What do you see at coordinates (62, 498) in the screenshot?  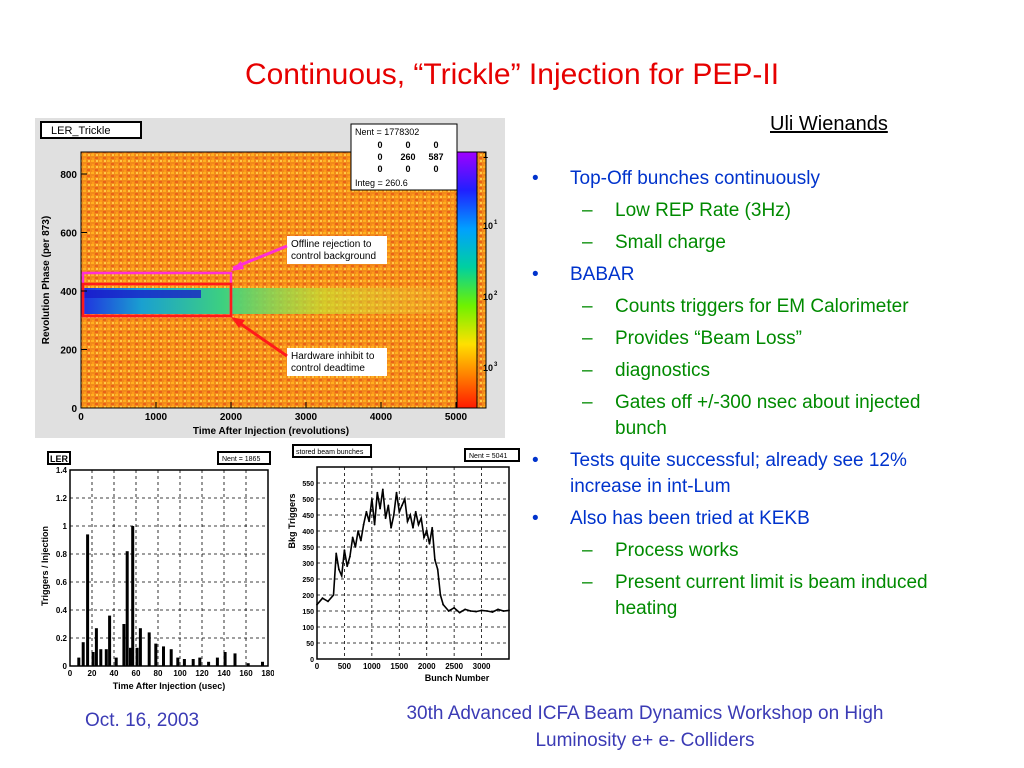 I see `bar-y-tick-label: 1.2` at bounding box center [62, 498].